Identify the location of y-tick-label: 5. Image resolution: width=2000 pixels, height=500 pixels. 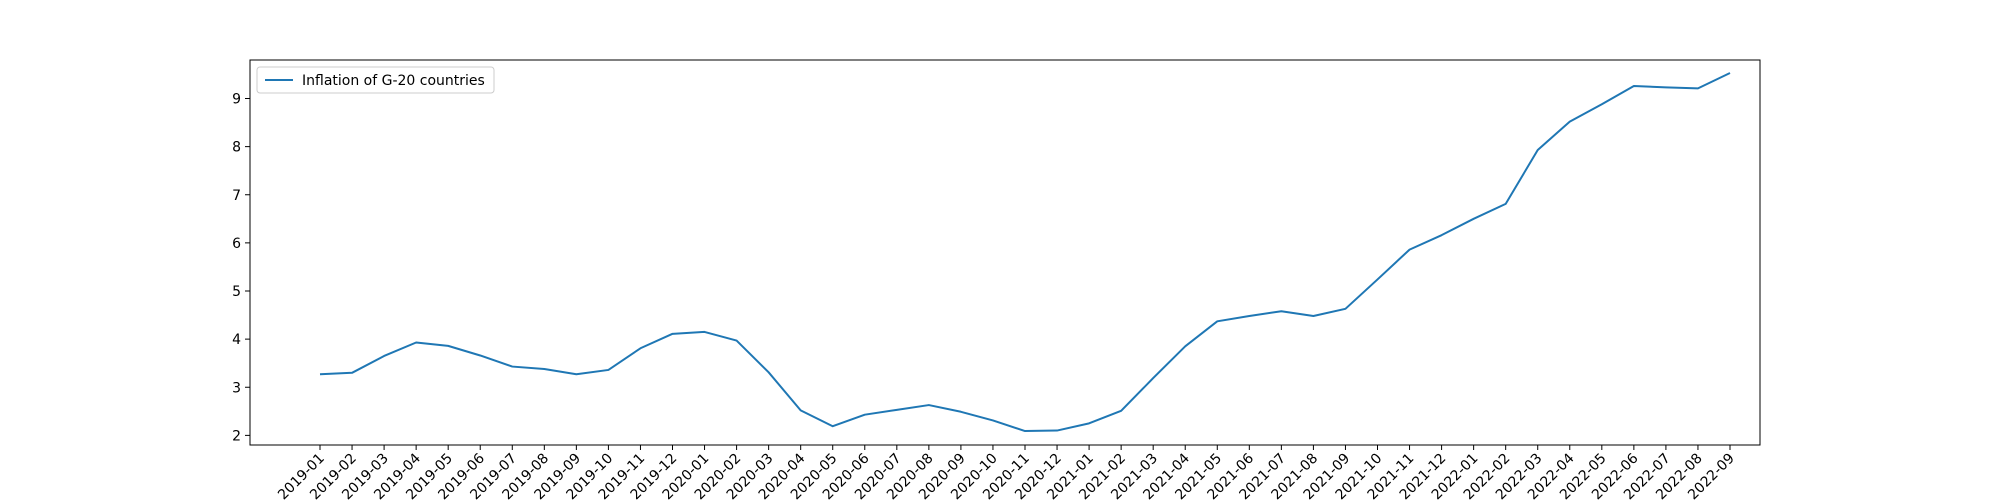
(236, 292).